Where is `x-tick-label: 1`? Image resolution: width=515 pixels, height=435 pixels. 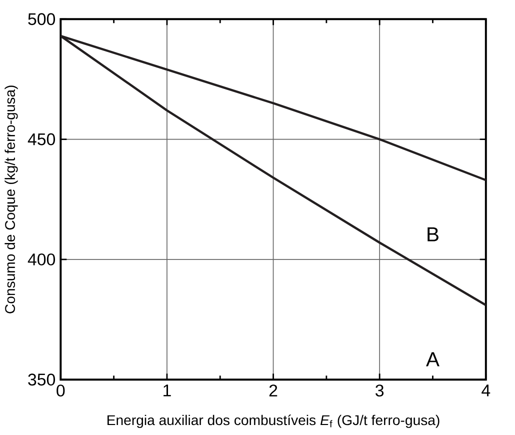
x-tick-label: 1 is located at coordinates (167, 390).